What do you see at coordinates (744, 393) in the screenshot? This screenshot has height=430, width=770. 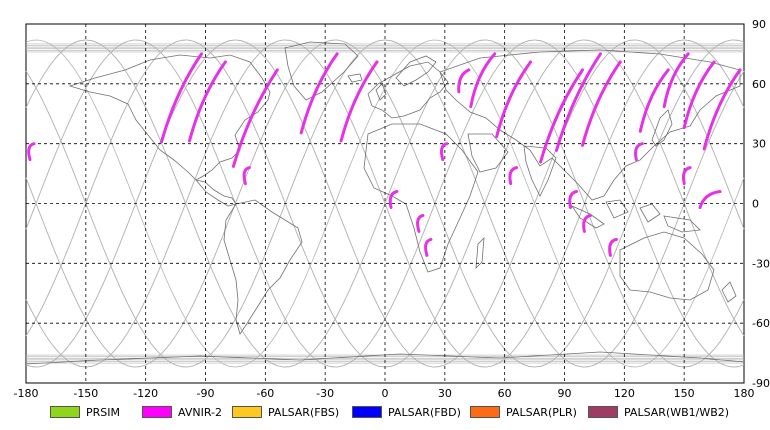 I see `x-tick-label: 180` at bounding box center [744, 393].